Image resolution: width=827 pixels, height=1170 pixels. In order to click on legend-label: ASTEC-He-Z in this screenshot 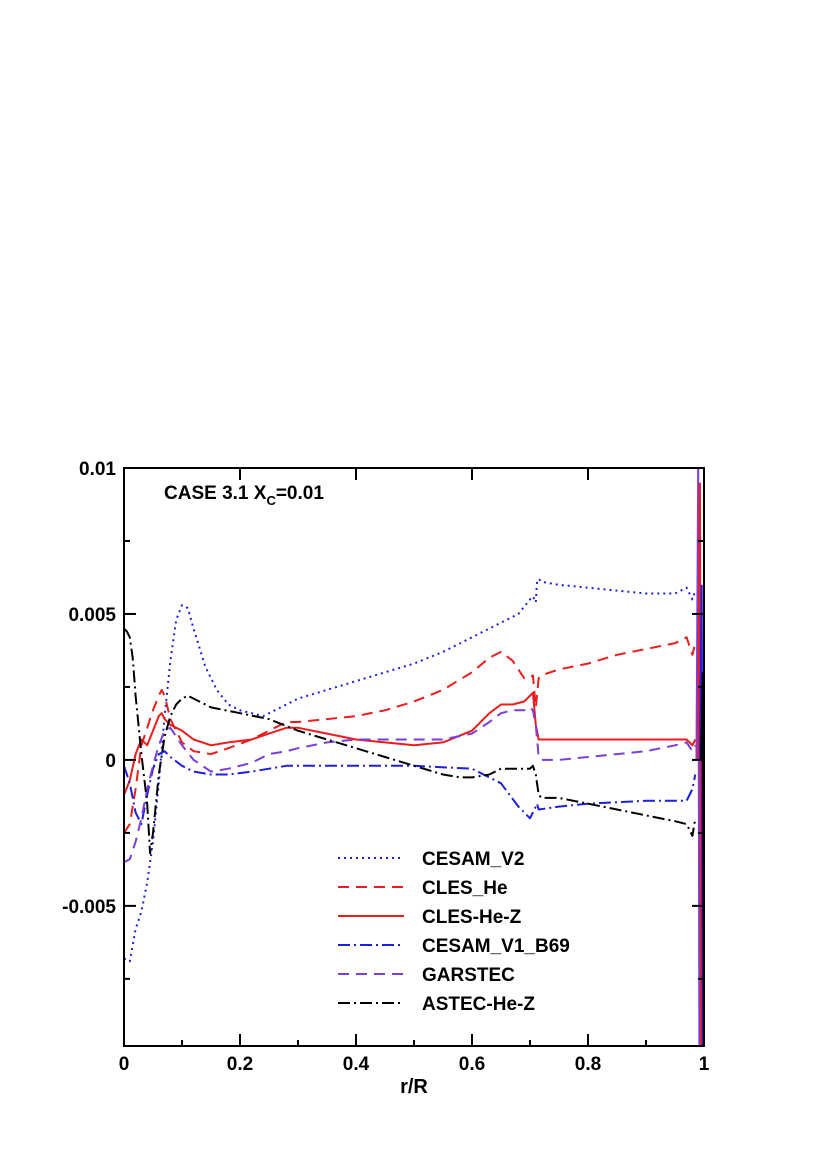, I will do `click(478, 1004)`.